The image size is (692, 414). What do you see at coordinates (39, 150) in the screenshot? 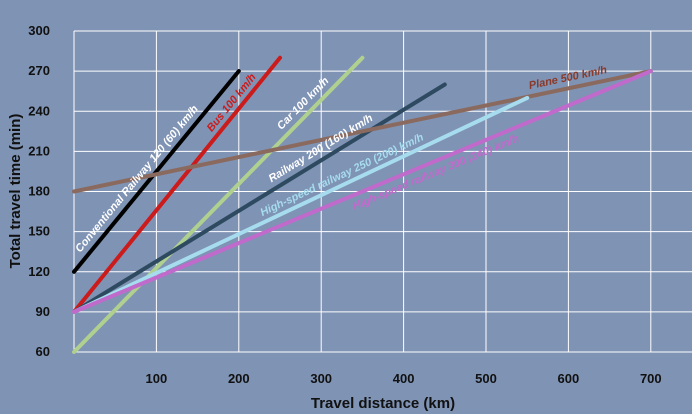
I see `y-tick-label: 210` at bounding box center [39, 150].